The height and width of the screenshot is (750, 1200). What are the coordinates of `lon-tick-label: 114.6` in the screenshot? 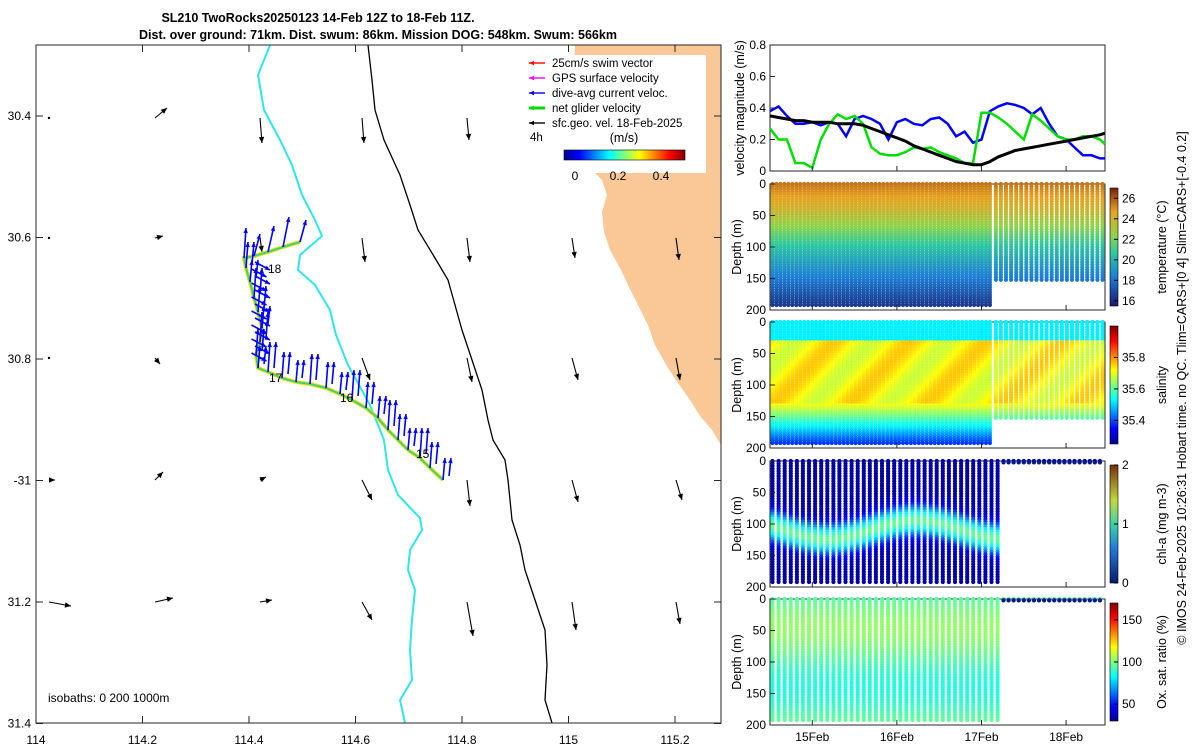 It's located at (355, 740).